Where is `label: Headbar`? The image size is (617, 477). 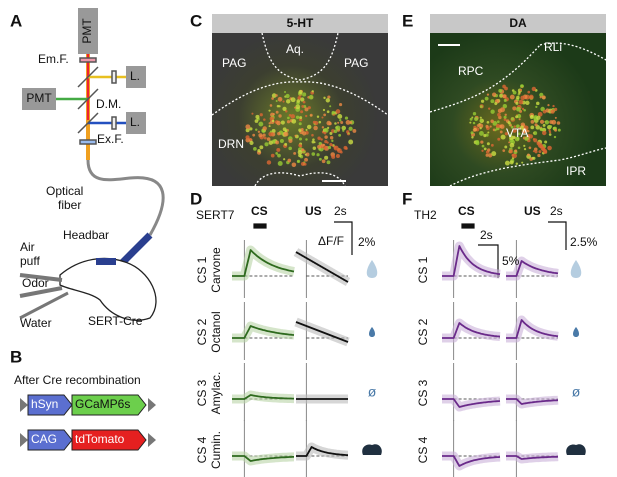
label: Headbar is located at coordinates (86, 235).